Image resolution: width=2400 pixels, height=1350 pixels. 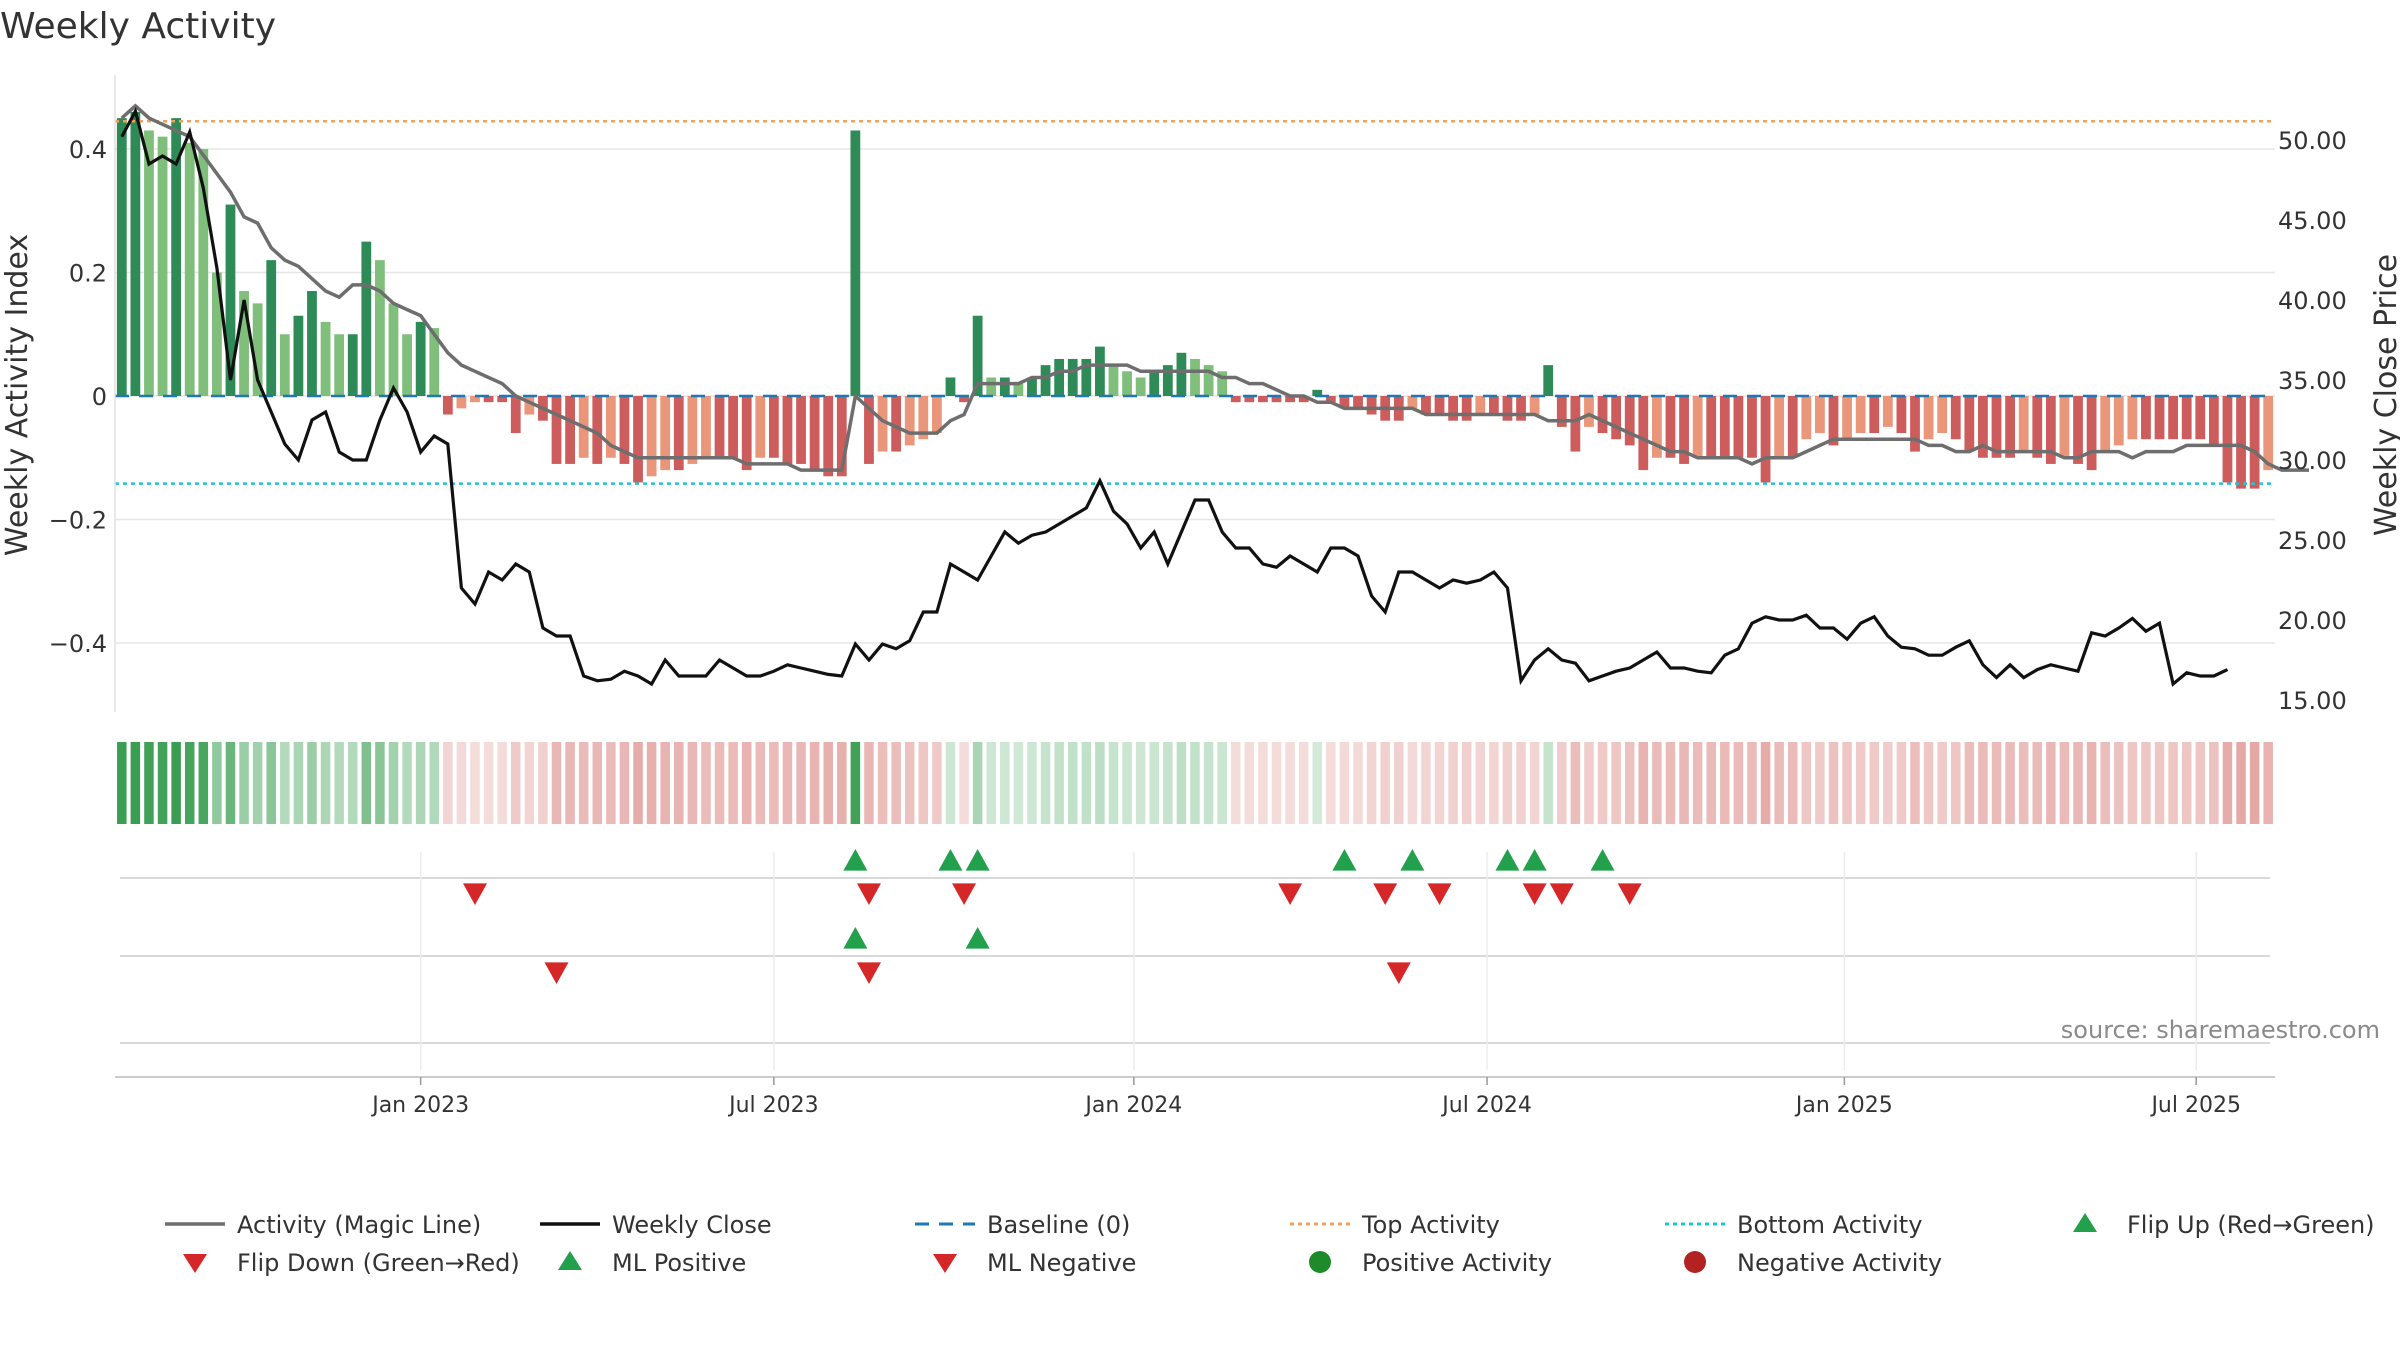 What do you see at coordinates (2312, 621) in the screenshot?
I see `right-tick-label: 20.00` at bounding box center [2312, 621].